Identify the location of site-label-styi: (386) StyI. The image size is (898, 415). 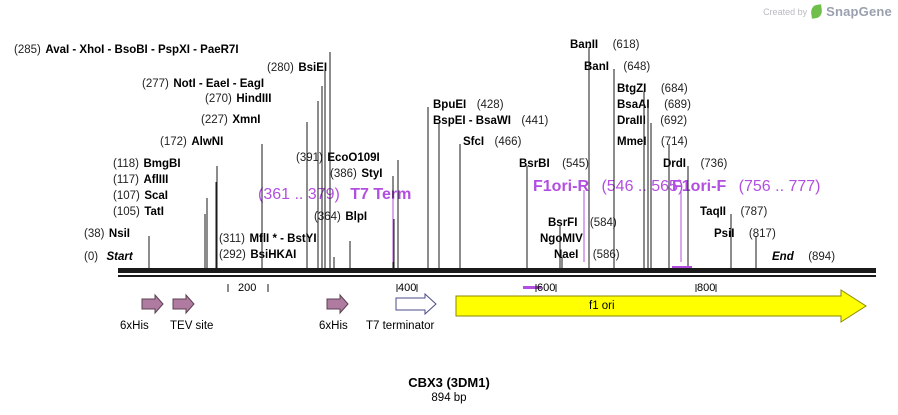
(356, 173).